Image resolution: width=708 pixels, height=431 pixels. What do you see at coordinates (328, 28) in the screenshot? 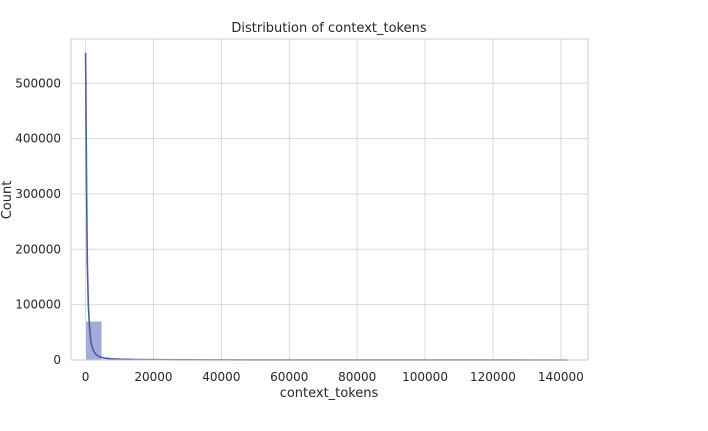
I see `chart-title: Distribution of context_tokens` at bounding box center [328, 28].